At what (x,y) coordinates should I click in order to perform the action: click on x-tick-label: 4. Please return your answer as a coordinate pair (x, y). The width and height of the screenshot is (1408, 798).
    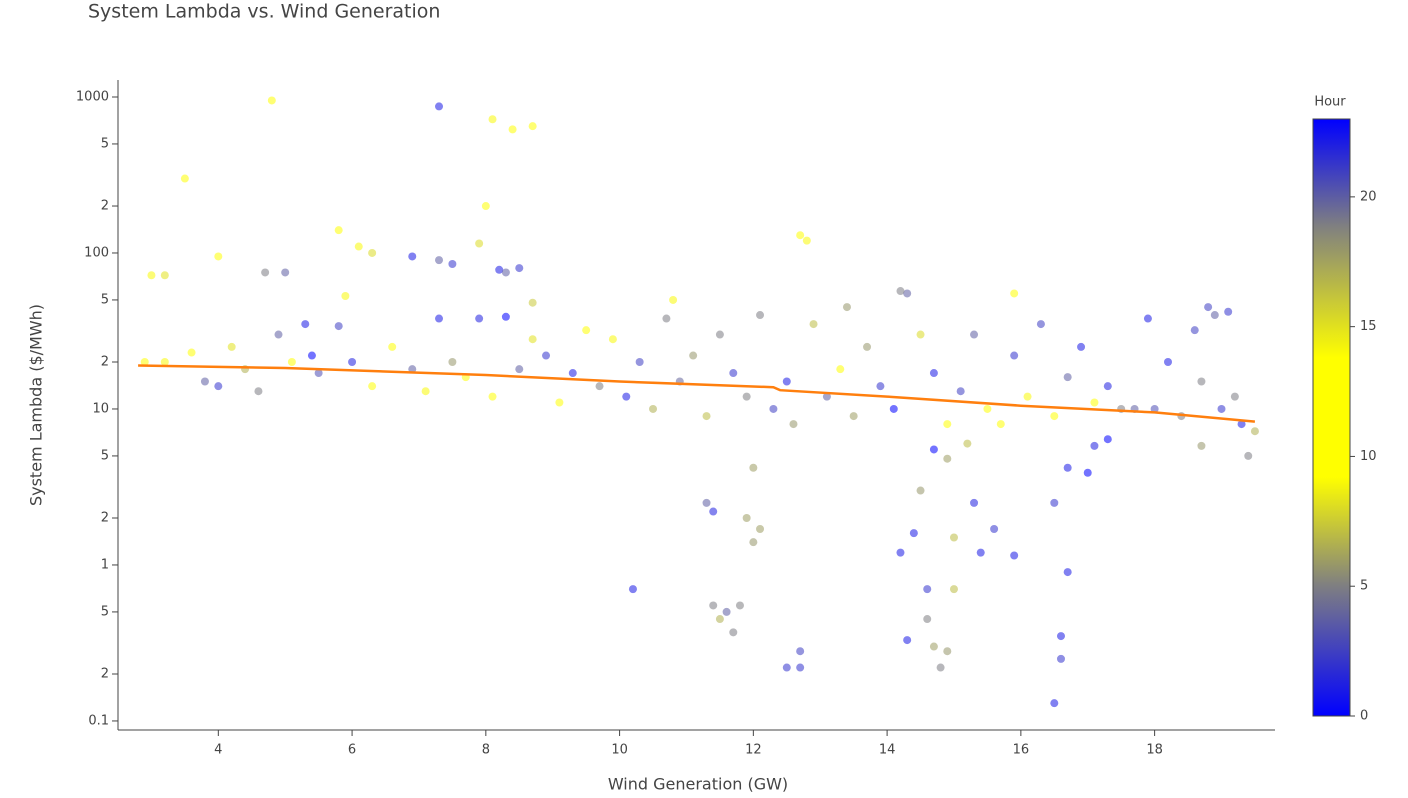
    Looking at the image, I should click on (218, 750).